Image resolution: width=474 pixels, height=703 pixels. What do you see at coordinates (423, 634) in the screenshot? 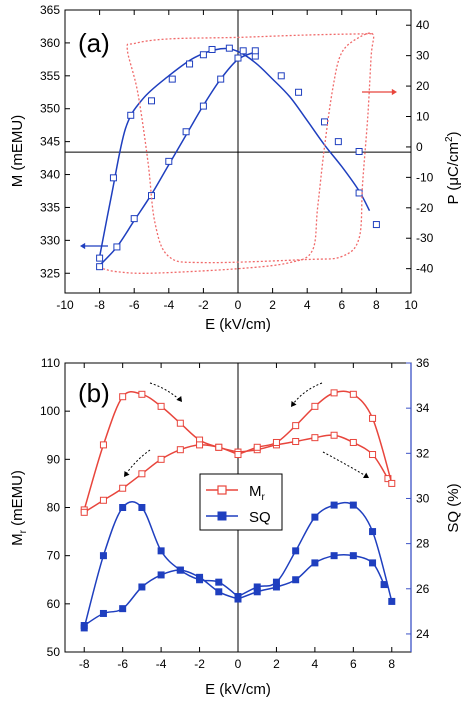
I see `panel-b-ytick-right-label: 24` at bounding box center [423, 634].